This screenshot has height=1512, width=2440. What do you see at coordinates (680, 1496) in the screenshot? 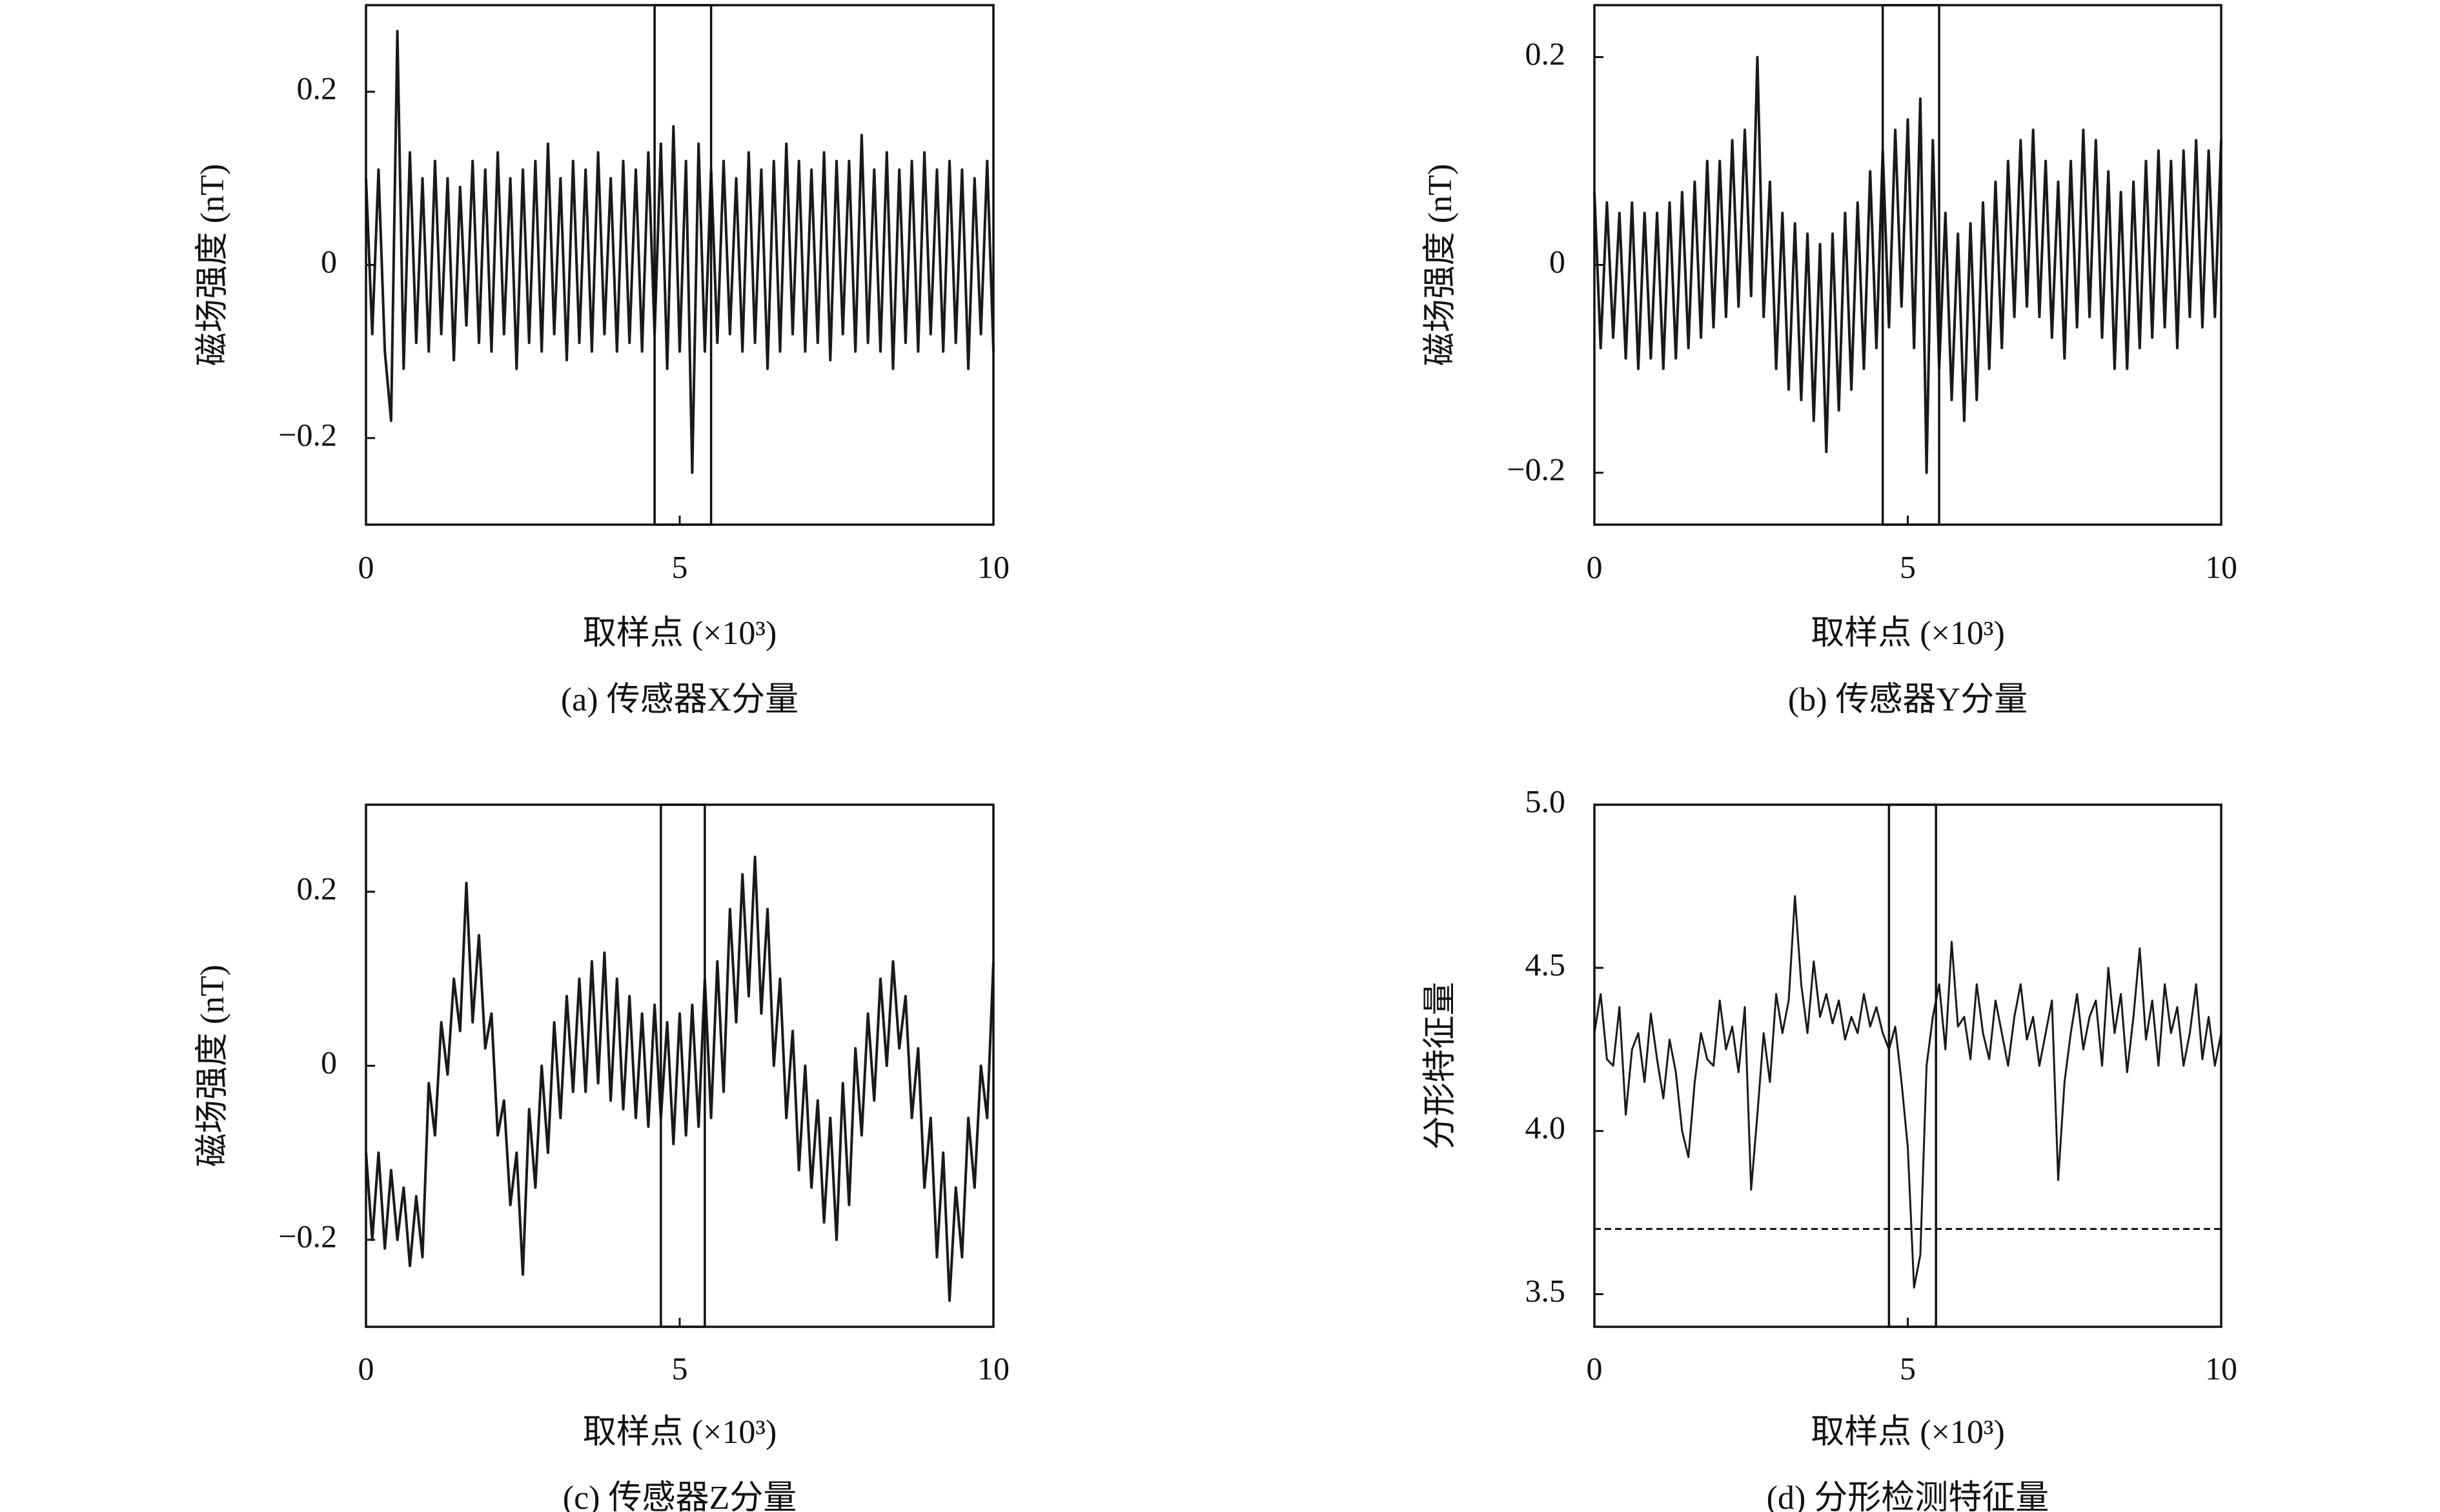
I see `subplot-caption: (c) 传感器Z分量` at bounding box center [680, 1496].